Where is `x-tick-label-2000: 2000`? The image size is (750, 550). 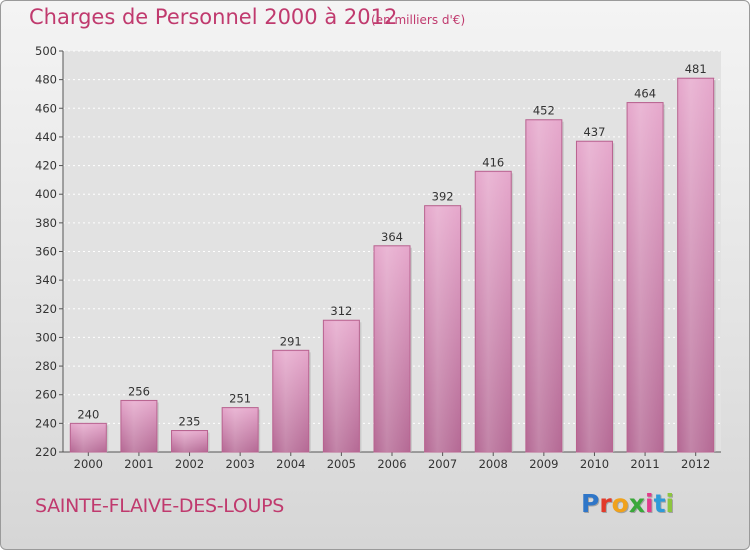
x-tick-label-2000: 2000 is located at coordinates (88, 464).